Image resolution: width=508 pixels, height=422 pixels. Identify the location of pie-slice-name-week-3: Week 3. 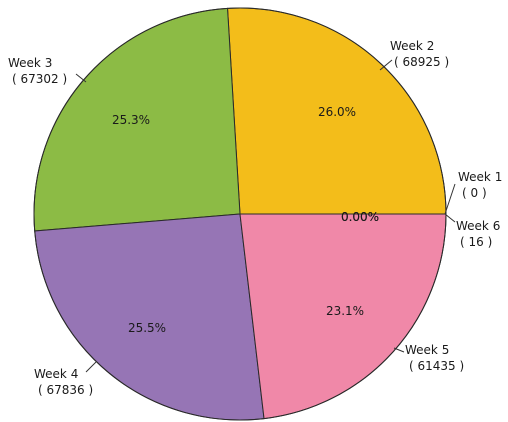
(30, 63).